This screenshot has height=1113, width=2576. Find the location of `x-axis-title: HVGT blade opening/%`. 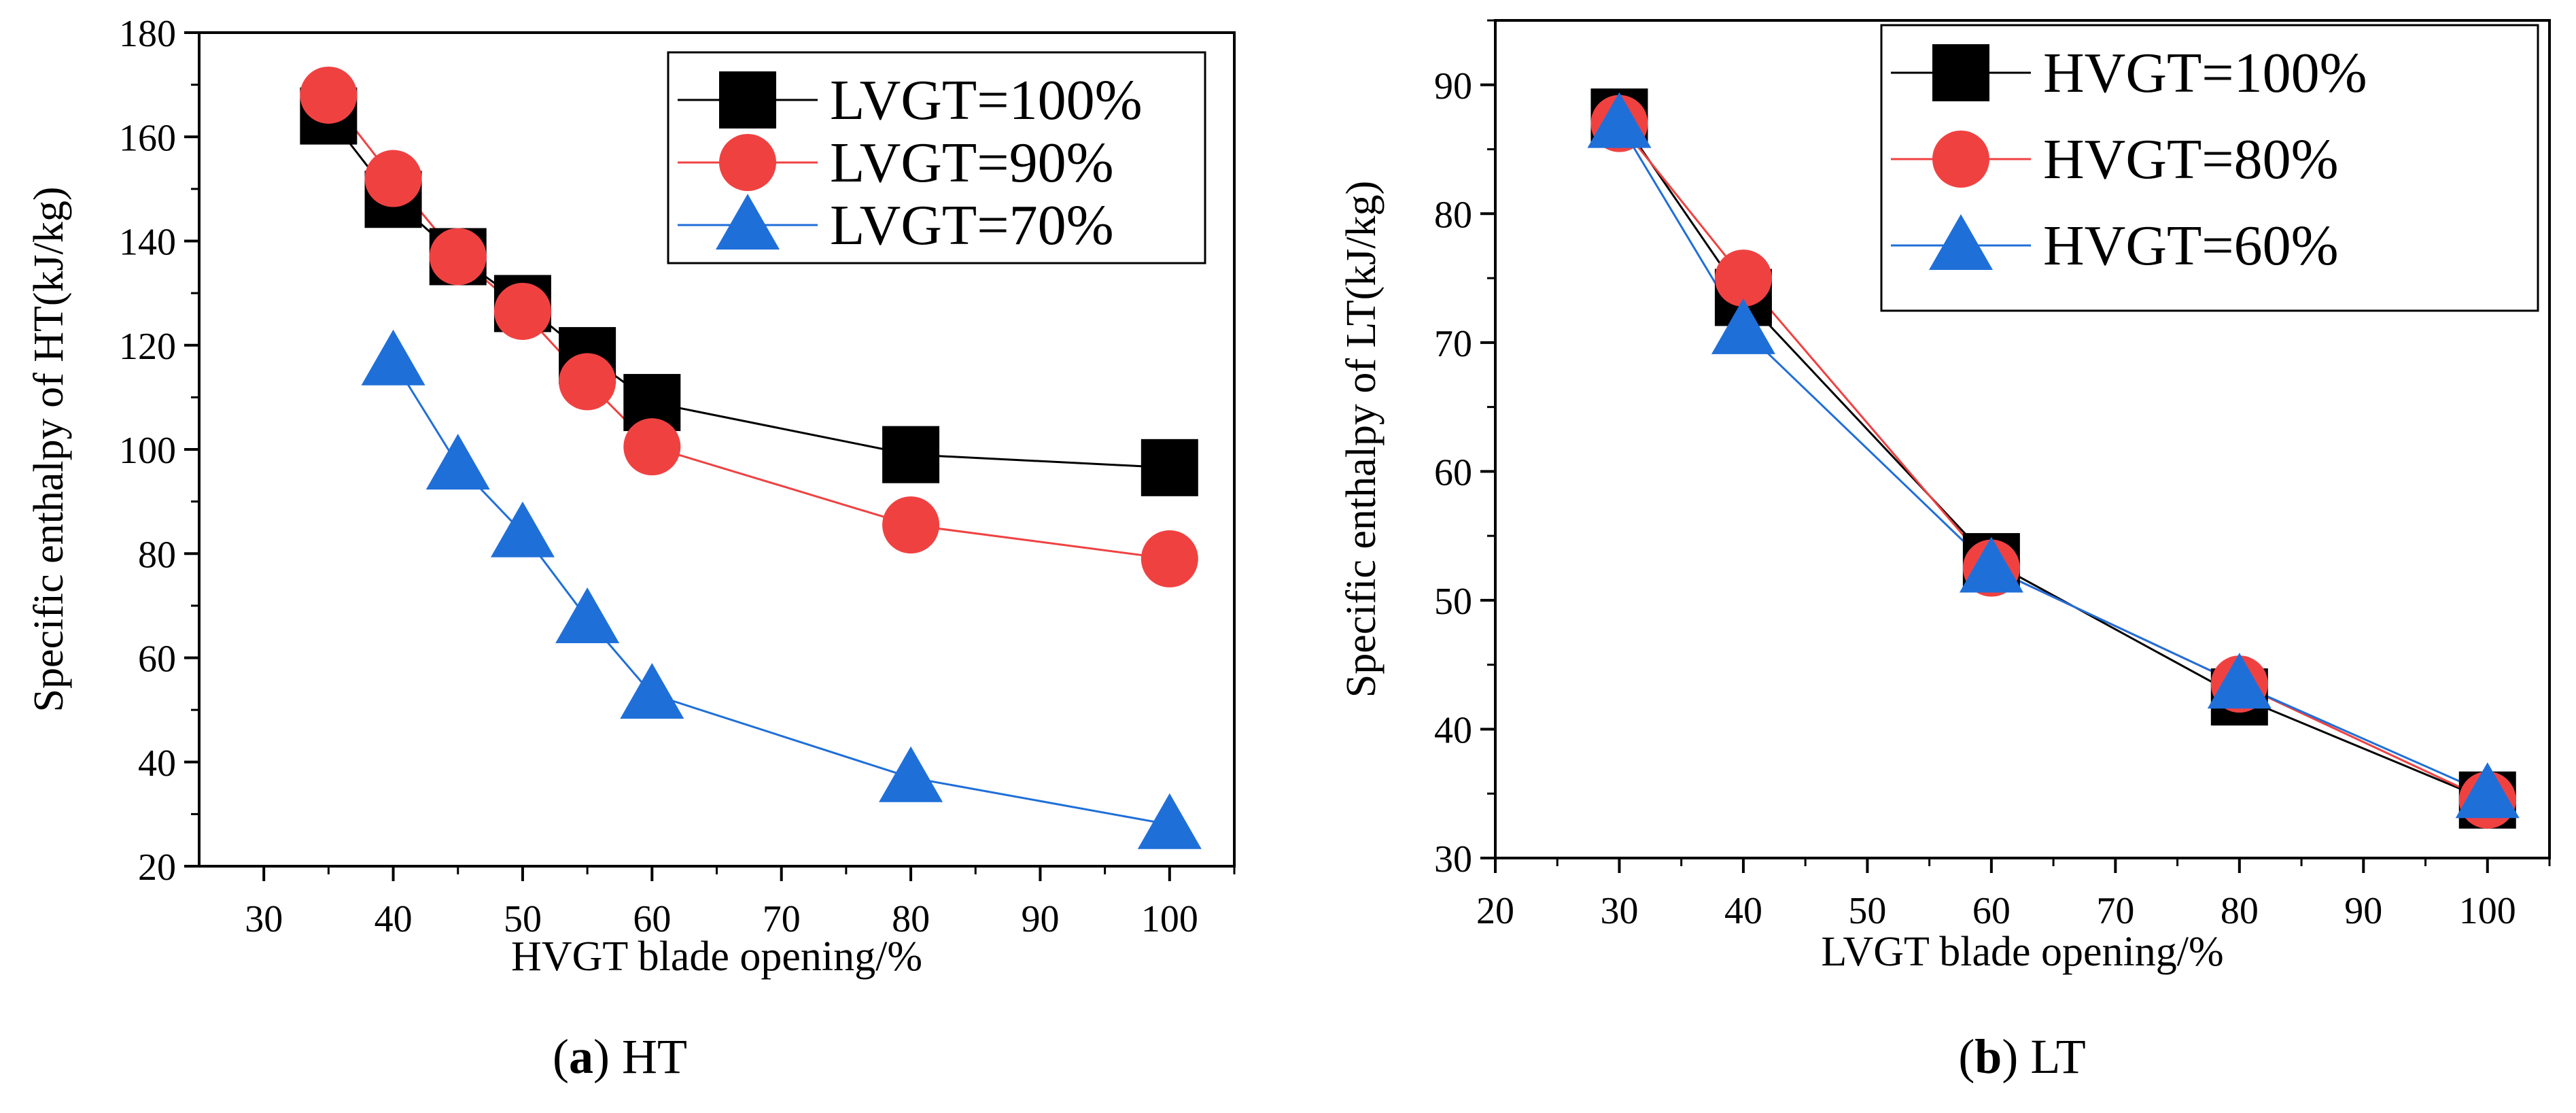

x-axis-title: HVGT blade opening/% is located at coordinates (716, 957).